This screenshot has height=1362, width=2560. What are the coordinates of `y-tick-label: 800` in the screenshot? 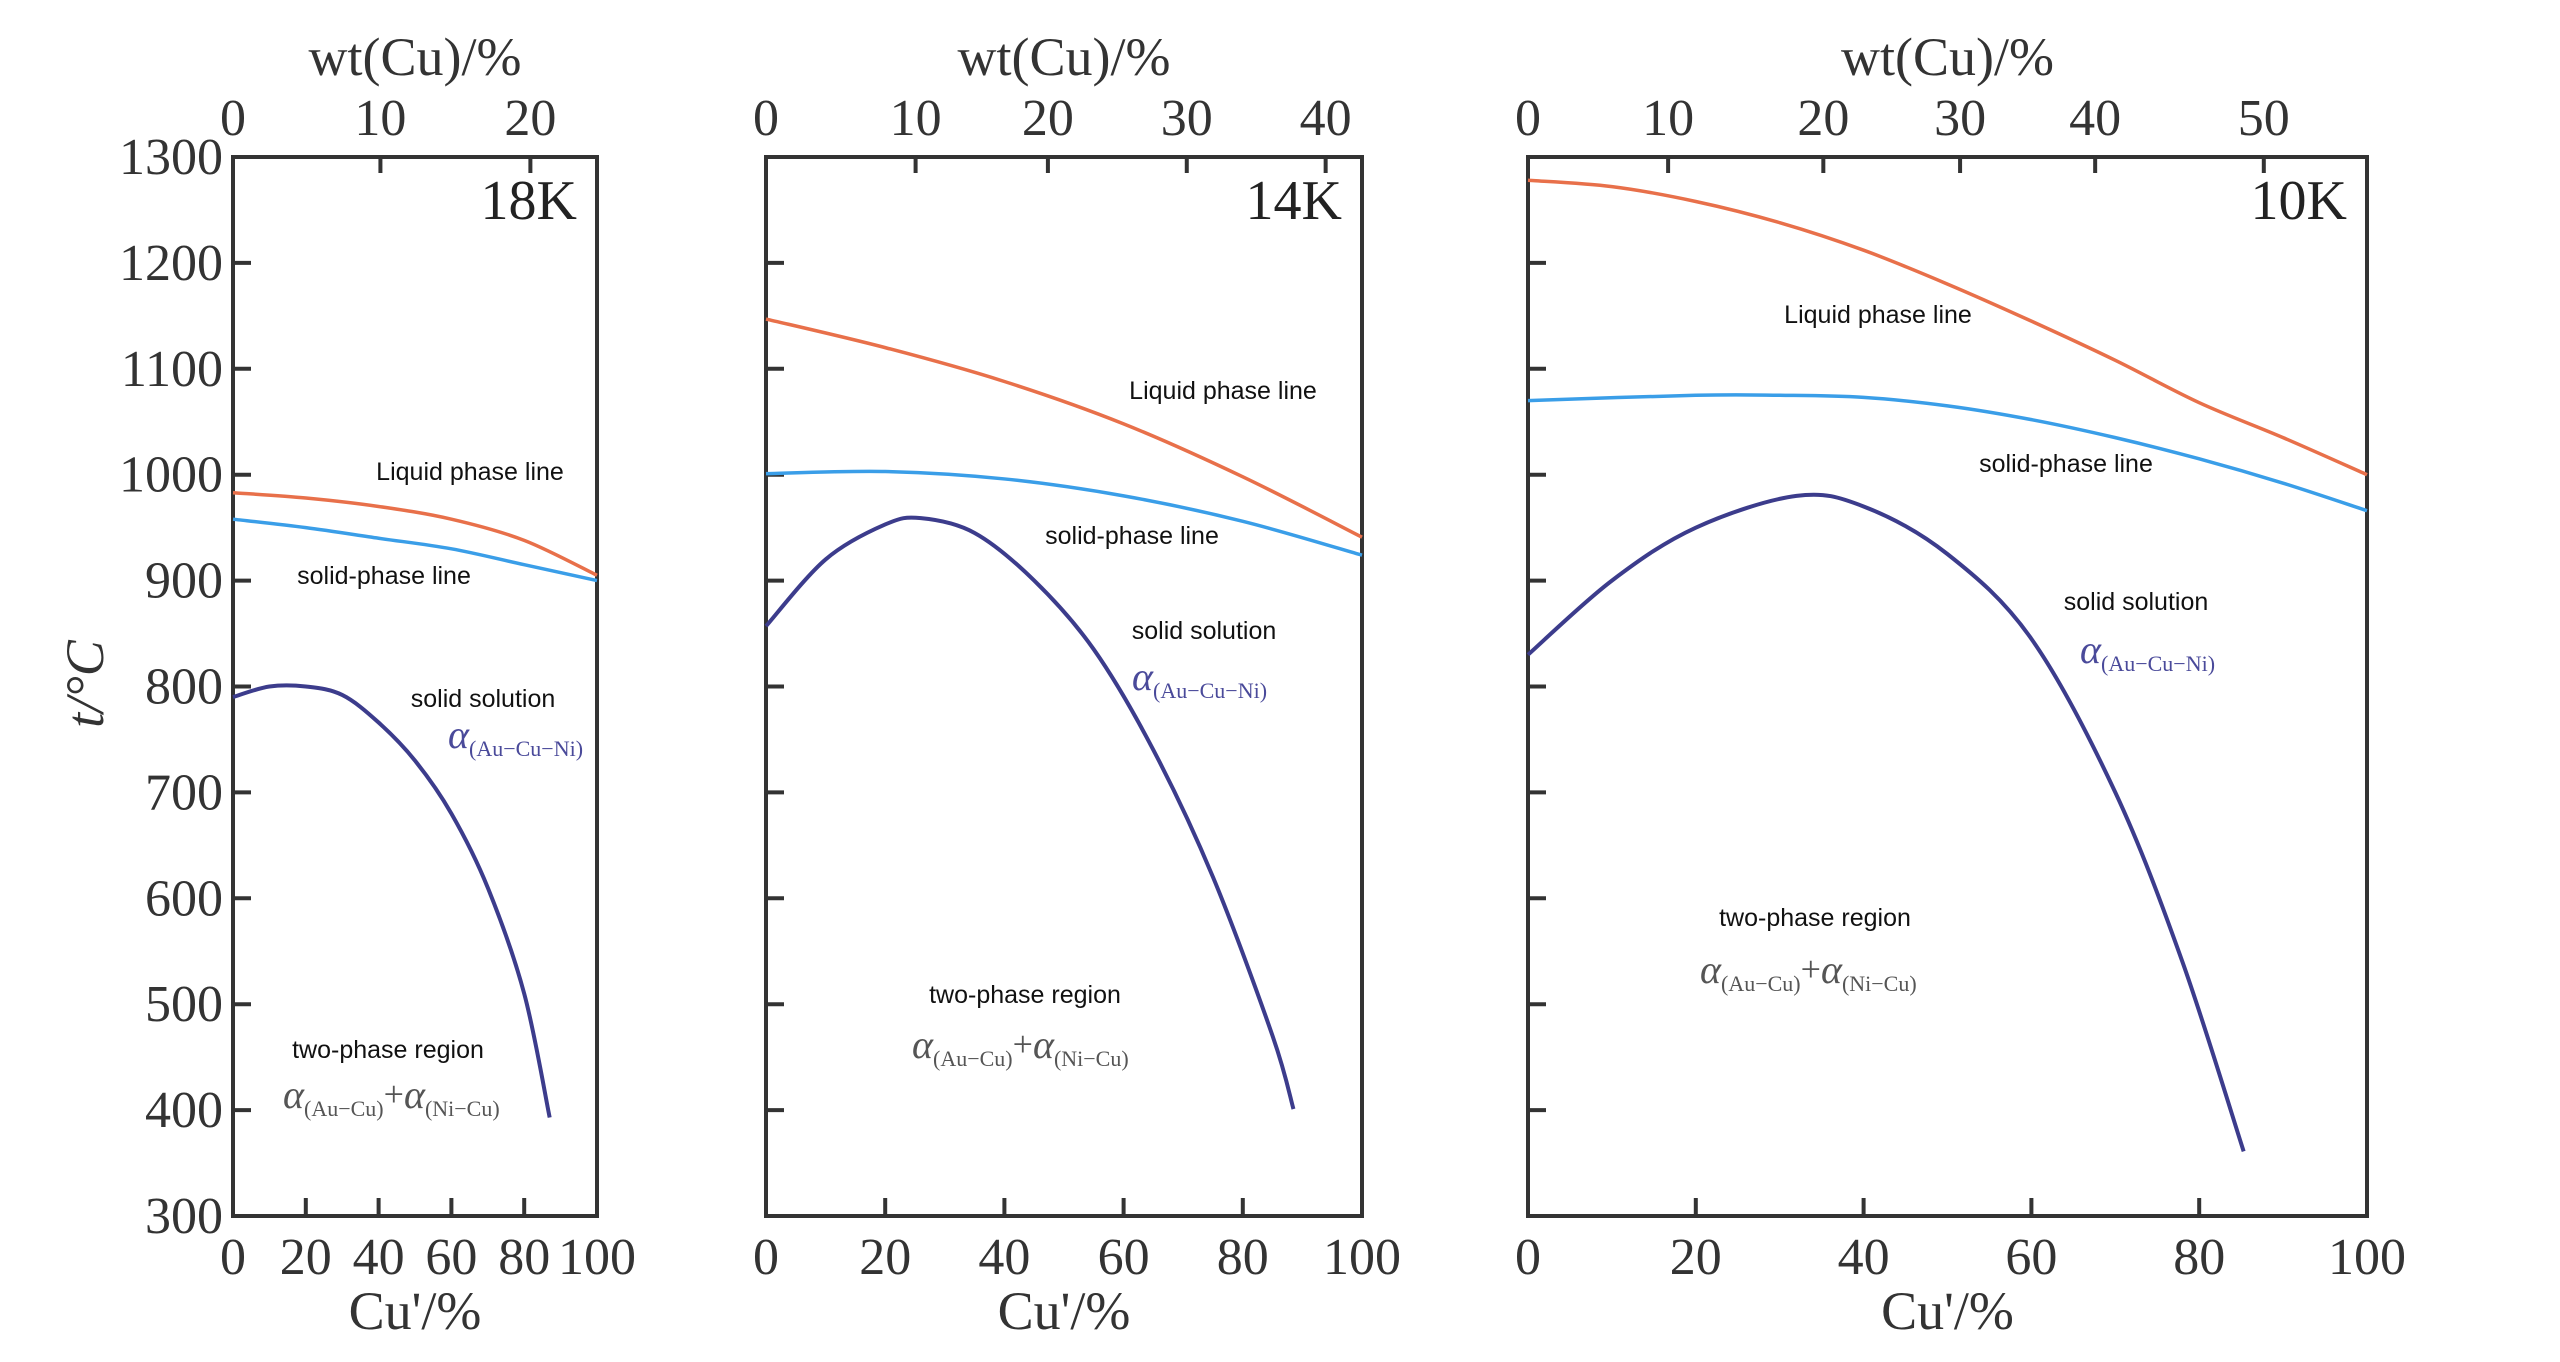 It's located at (184, 687).